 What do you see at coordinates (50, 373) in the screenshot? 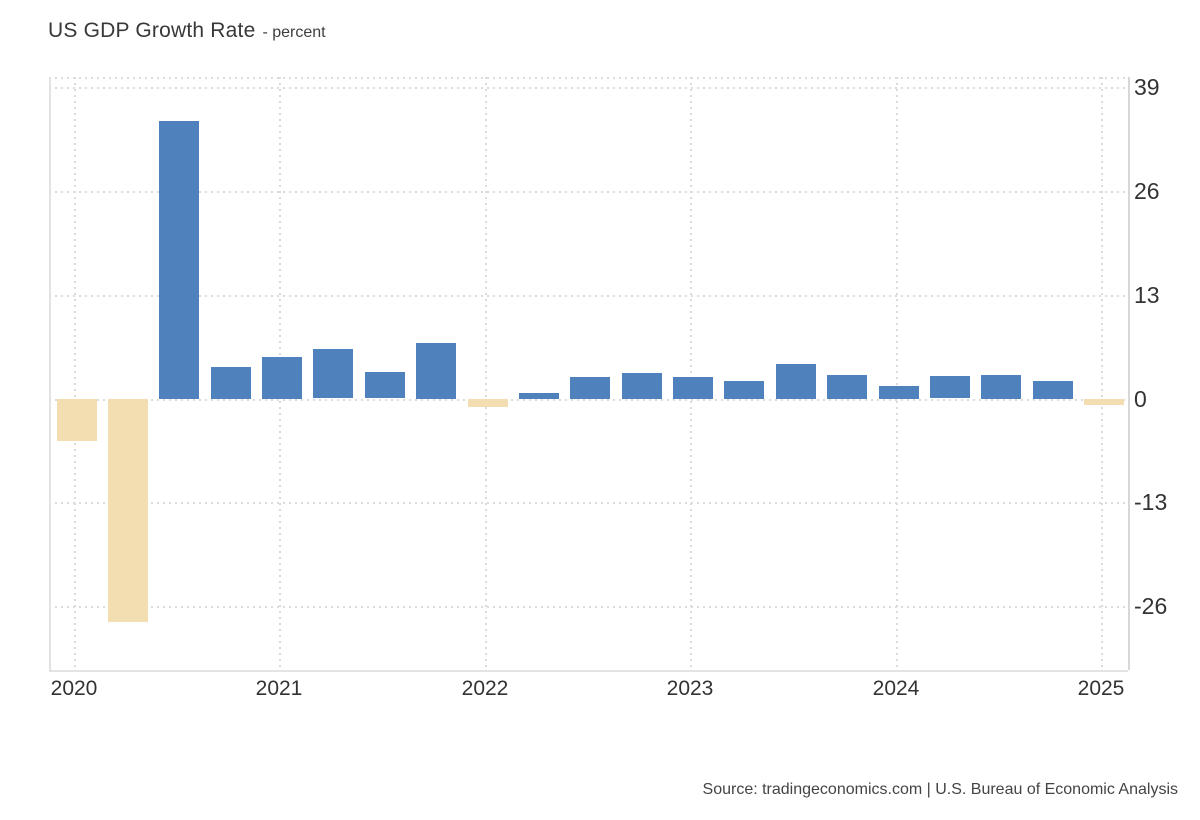
I see `plot-left-border` at bounding box center [50, 373].